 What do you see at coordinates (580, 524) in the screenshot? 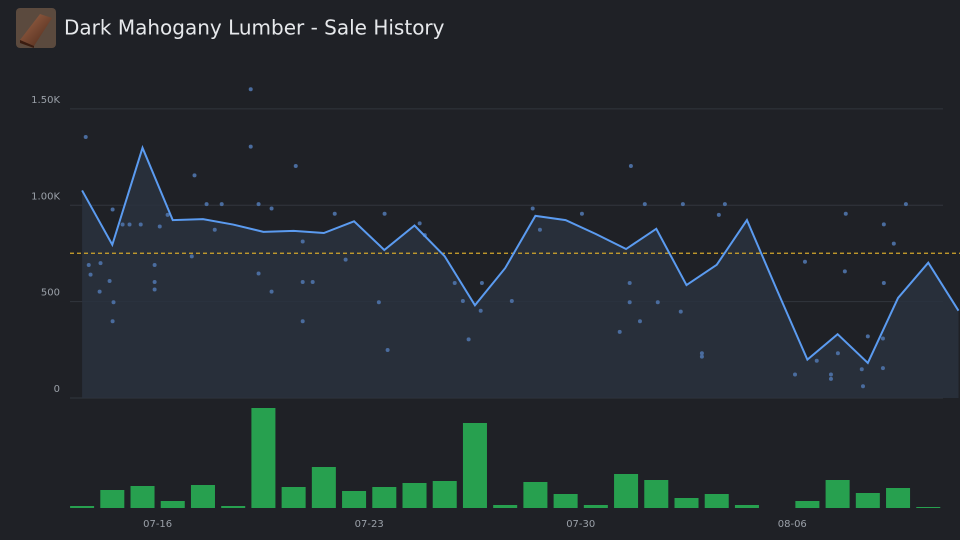
I see `x-tick-label: 07-30` at bounding box center [580, 524].